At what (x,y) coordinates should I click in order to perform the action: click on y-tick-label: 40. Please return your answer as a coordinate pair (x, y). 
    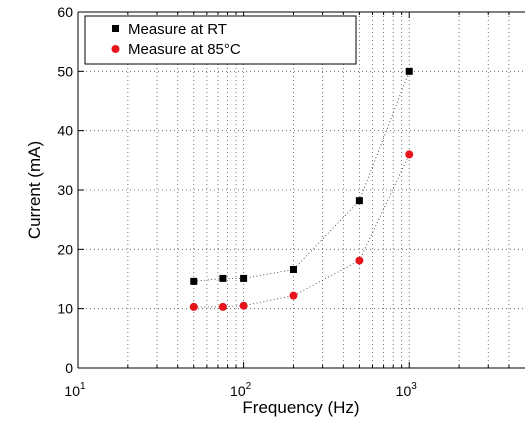
    Looking at the image, I should click on (65, 131).